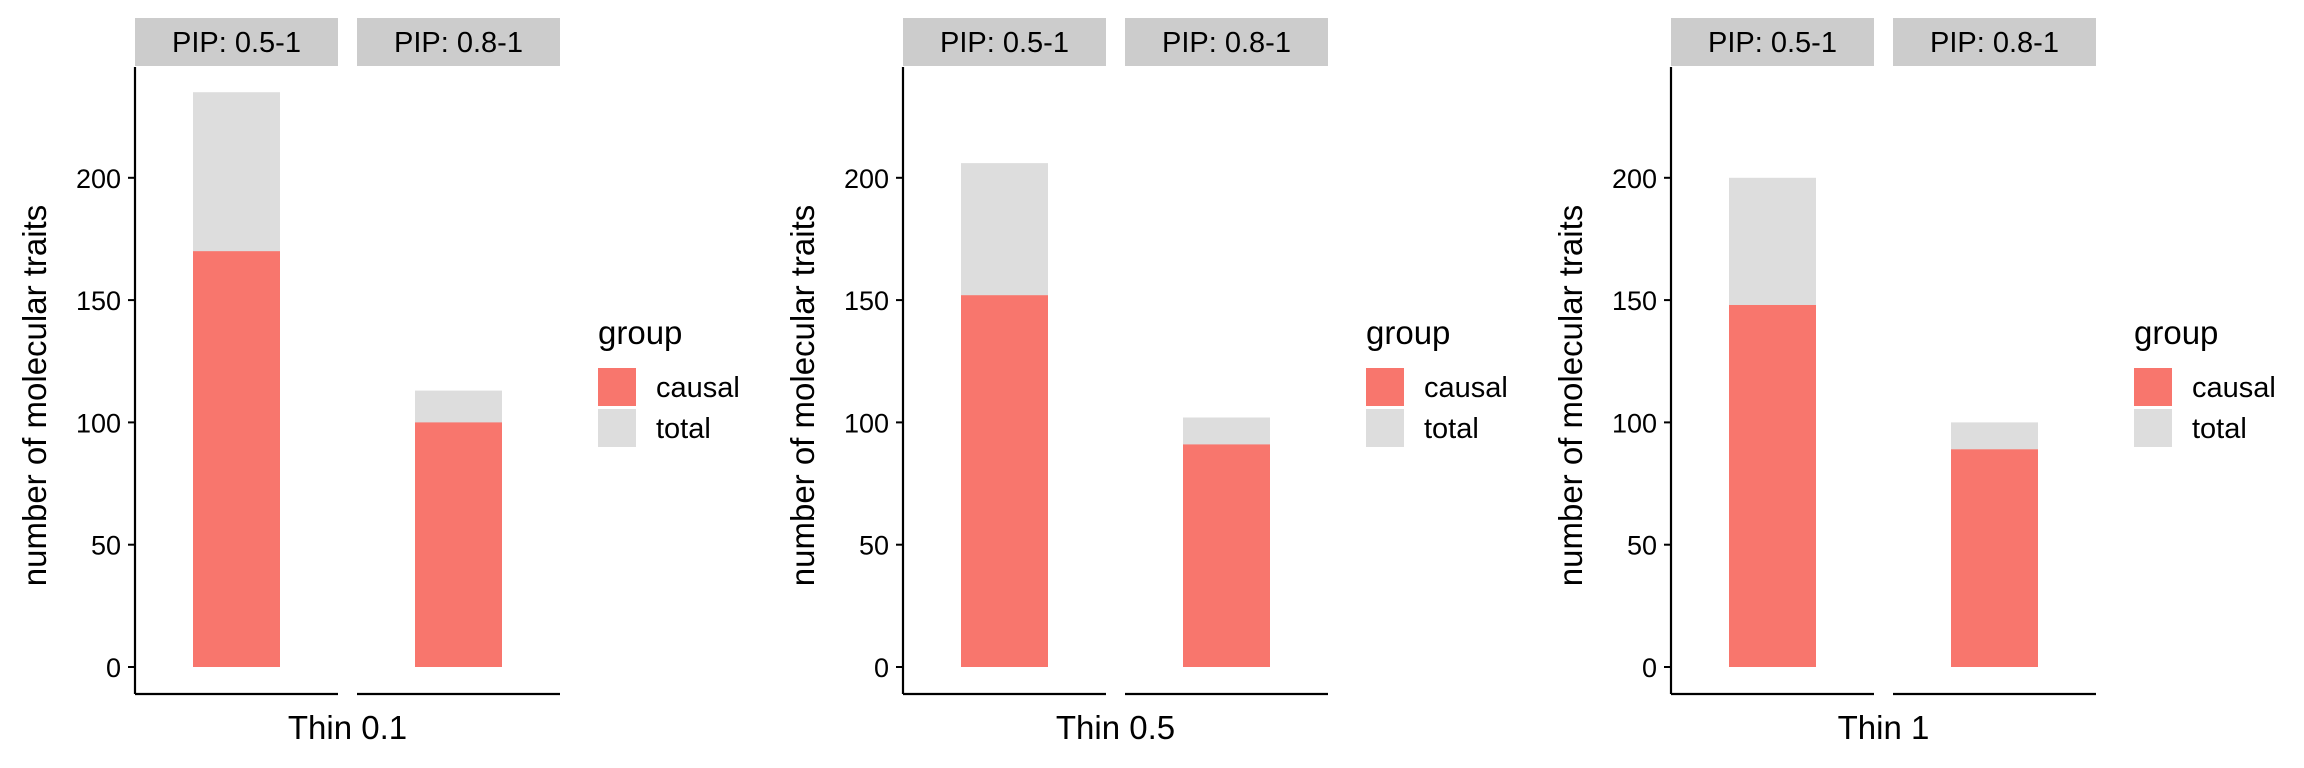 This screenshot has height=768, width=2304. Describe the element at coordinates (1115, 727) in the screenshot. I see `x-axis-title: Thin 0.5` at that location.